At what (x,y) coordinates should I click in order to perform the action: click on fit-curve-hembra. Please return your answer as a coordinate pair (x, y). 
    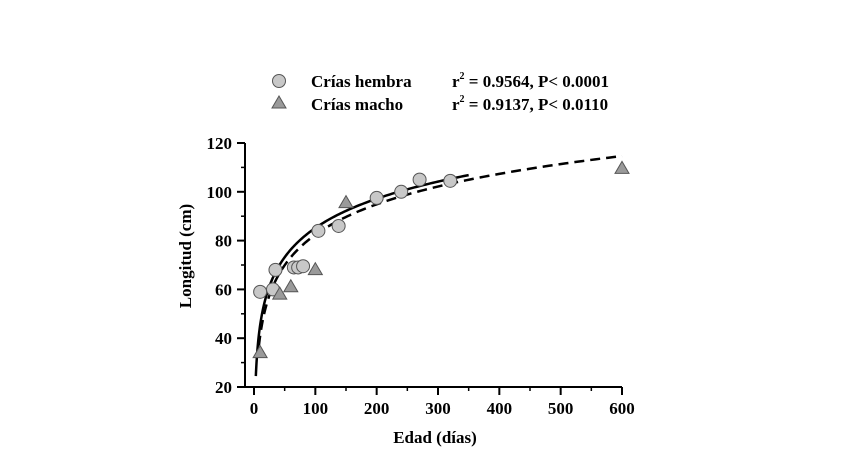
    Looking at the image, I should click on (361, 275).